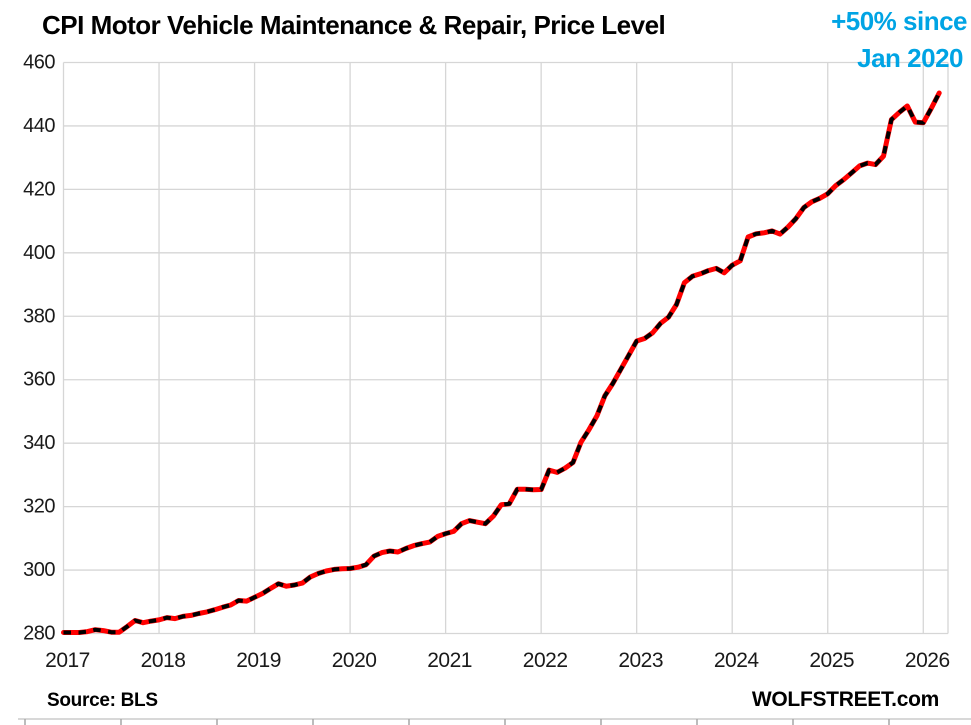 This screenshot has width=971, height=725. What do you see at coordinates (39, 253) in the screenshot?
I see `y-tick-label: 400` at bounding box center [39, 253].